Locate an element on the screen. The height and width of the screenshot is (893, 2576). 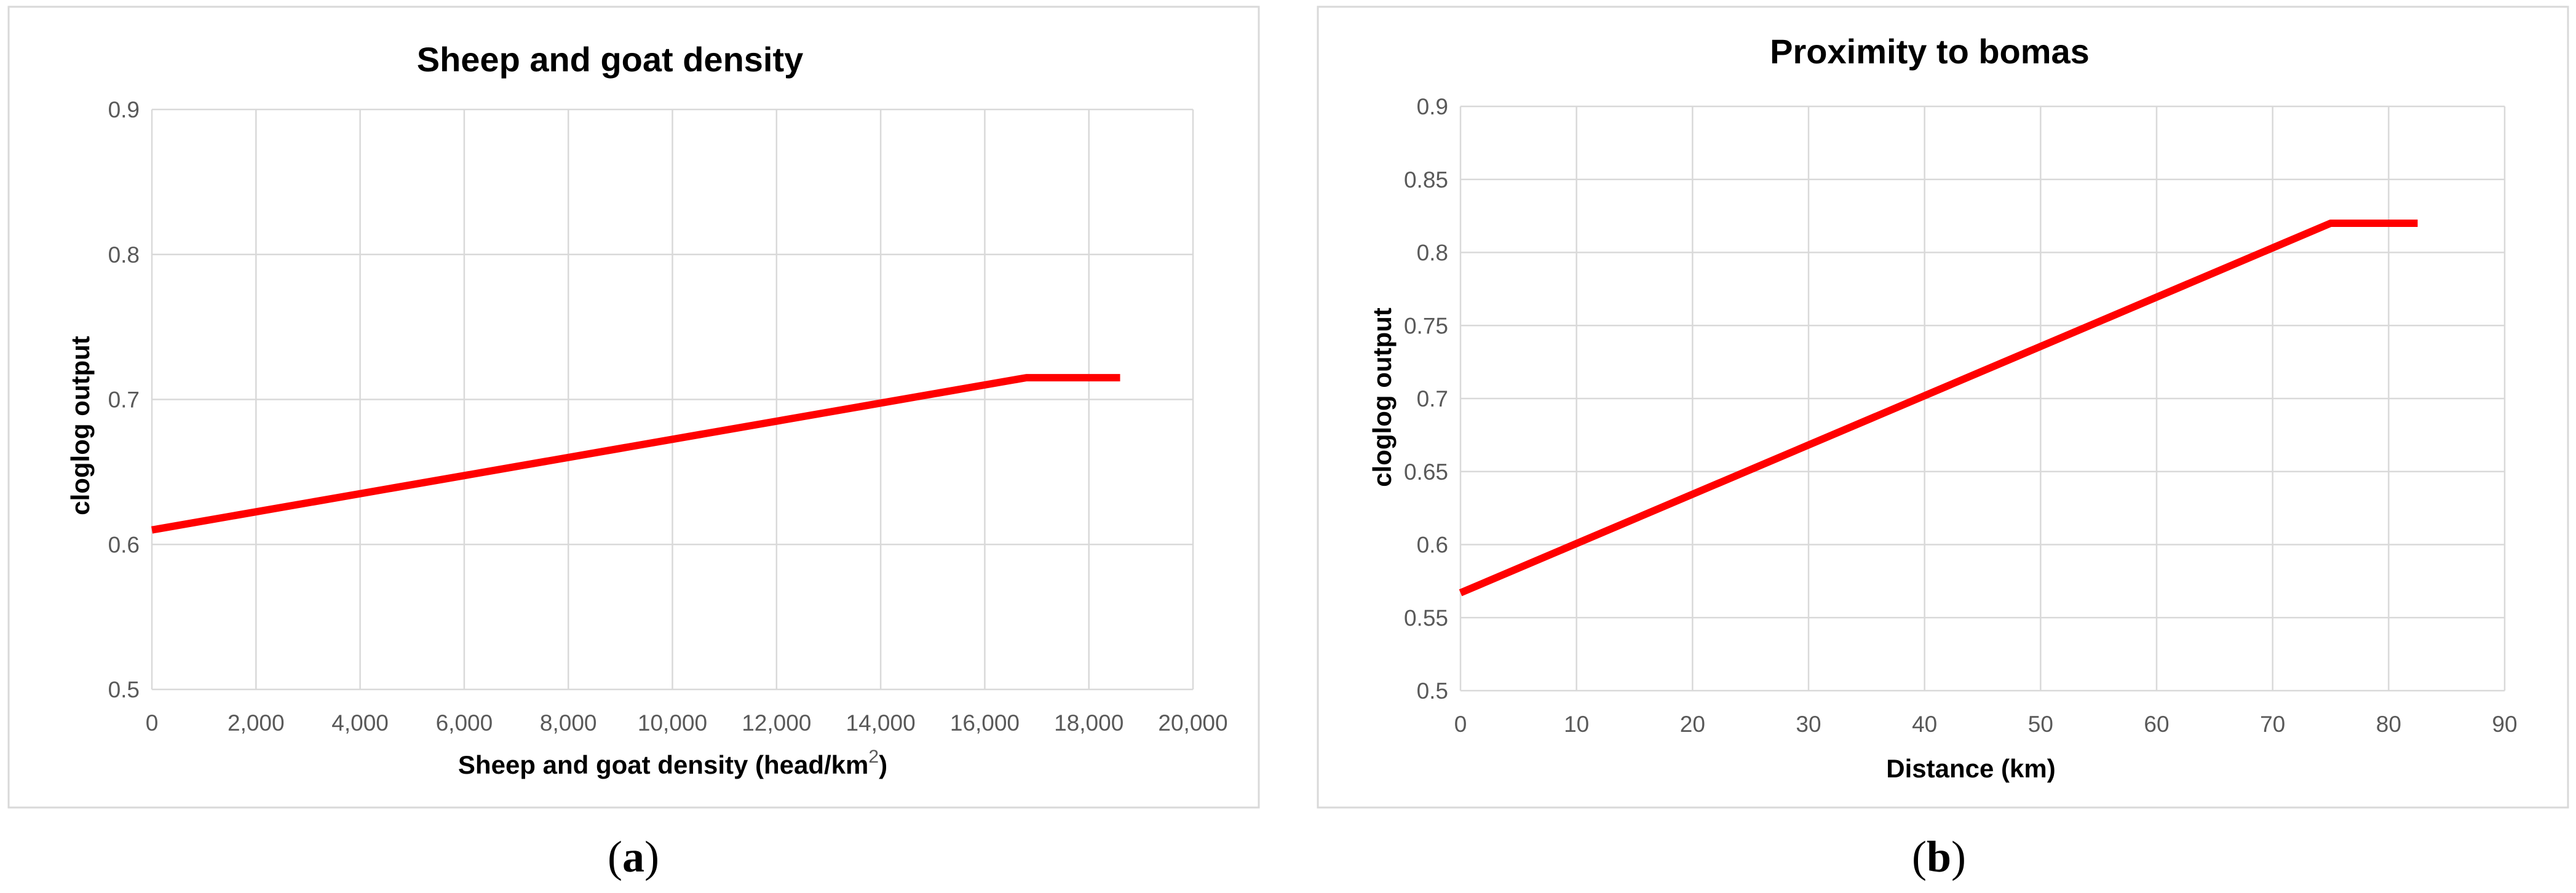
x-tick-label: 14,000 is located at coordinates (881, 723).